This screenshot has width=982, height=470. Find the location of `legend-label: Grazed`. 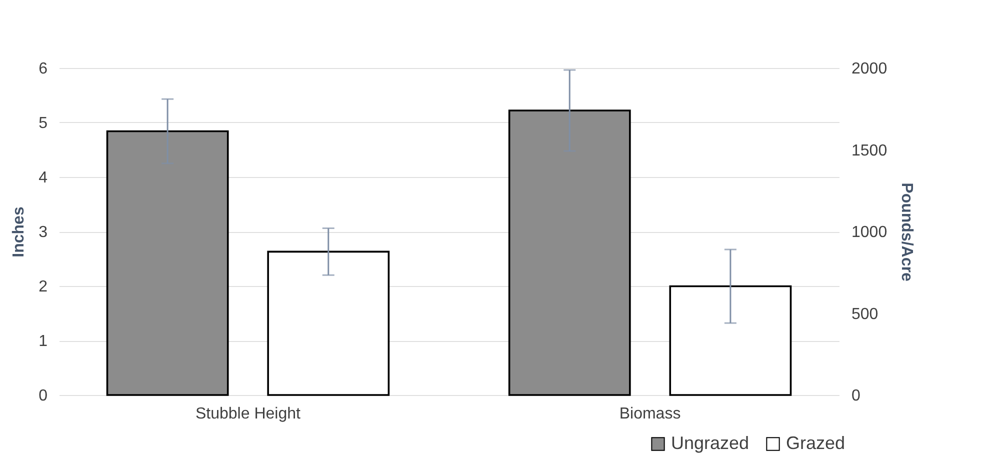

legend-label: Grazed is located at coordinates (816, 443).